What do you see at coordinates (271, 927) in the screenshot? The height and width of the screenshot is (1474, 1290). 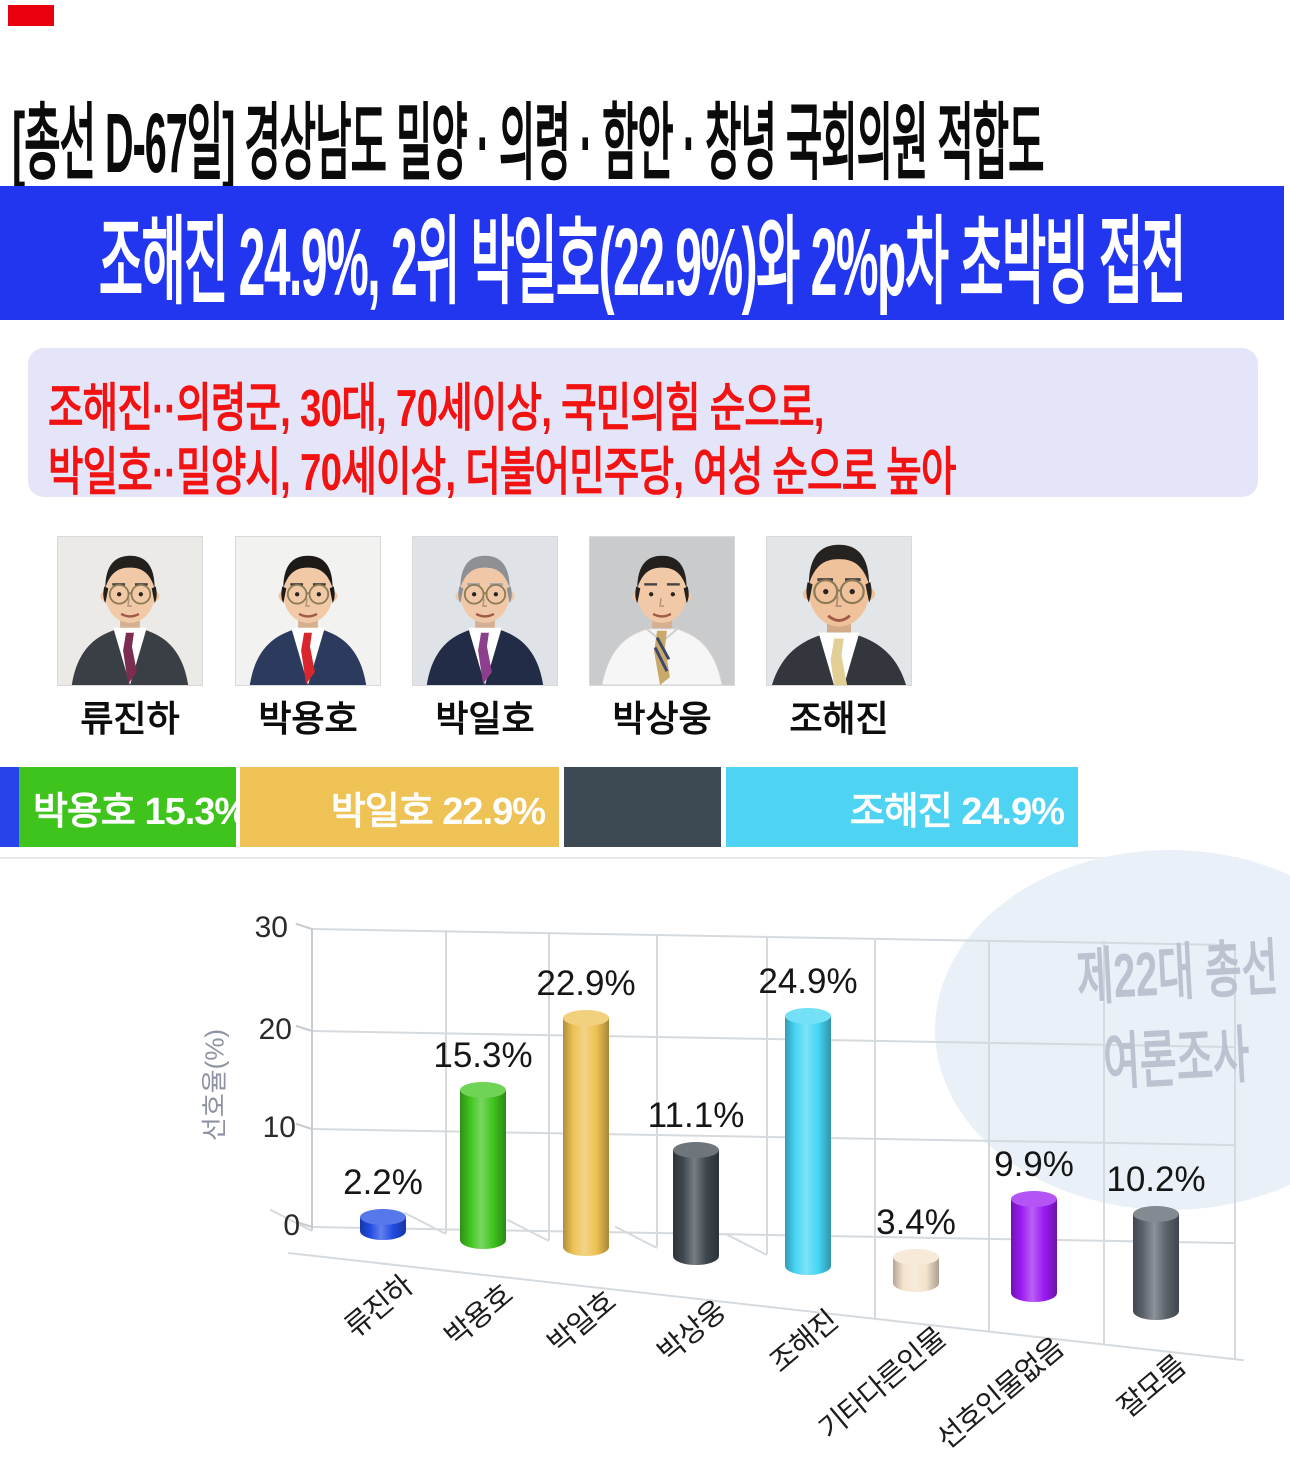 I see `y-tick-label: 30` at bounding box center [271, 927].